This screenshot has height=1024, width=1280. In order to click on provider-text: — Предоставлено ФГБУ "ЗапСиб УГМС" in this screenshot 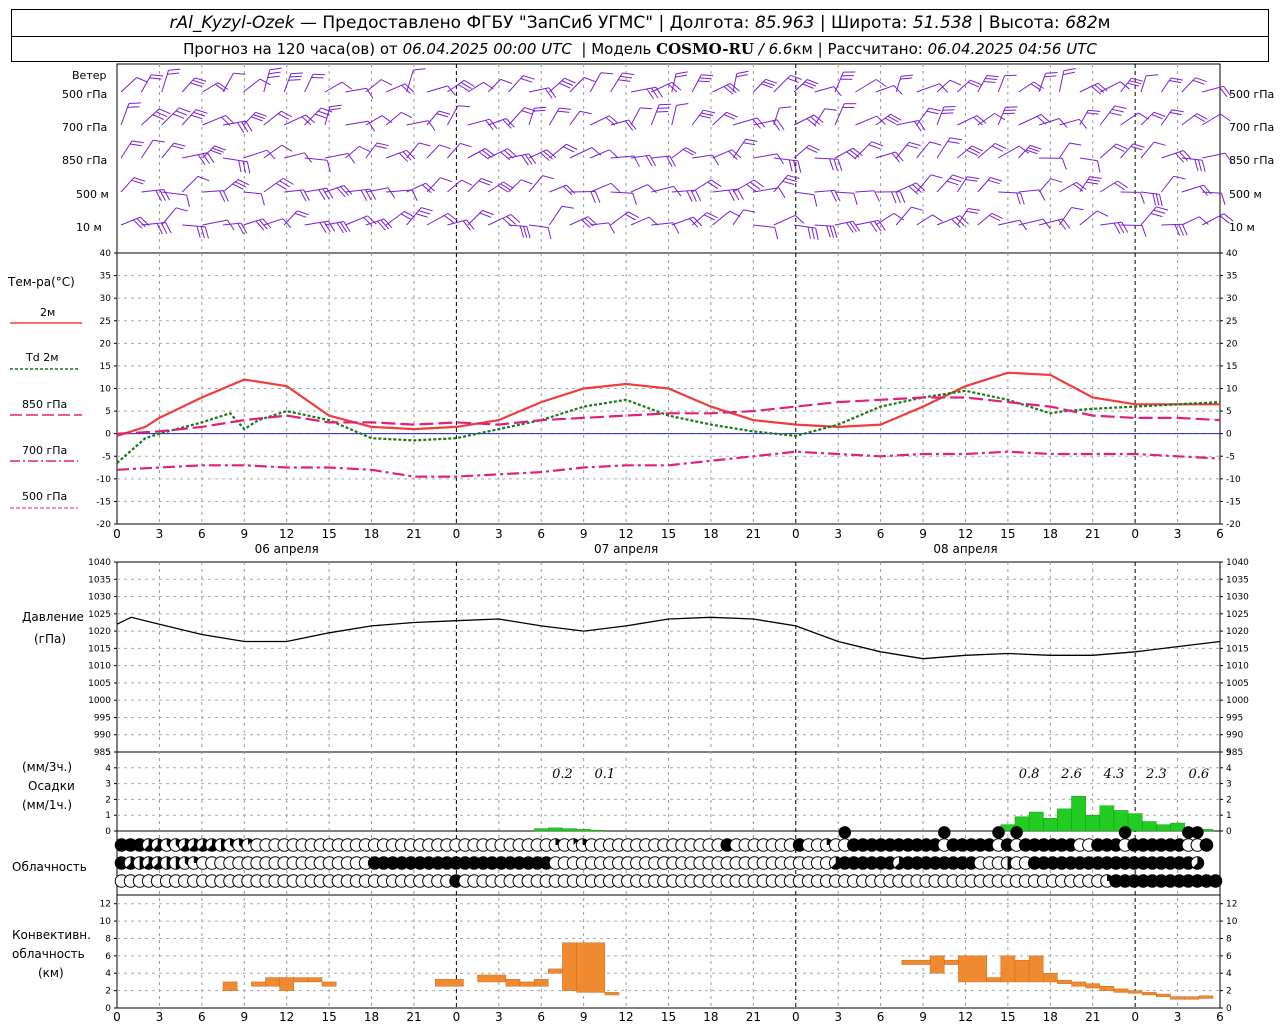, I will do `click(474, 23)`.